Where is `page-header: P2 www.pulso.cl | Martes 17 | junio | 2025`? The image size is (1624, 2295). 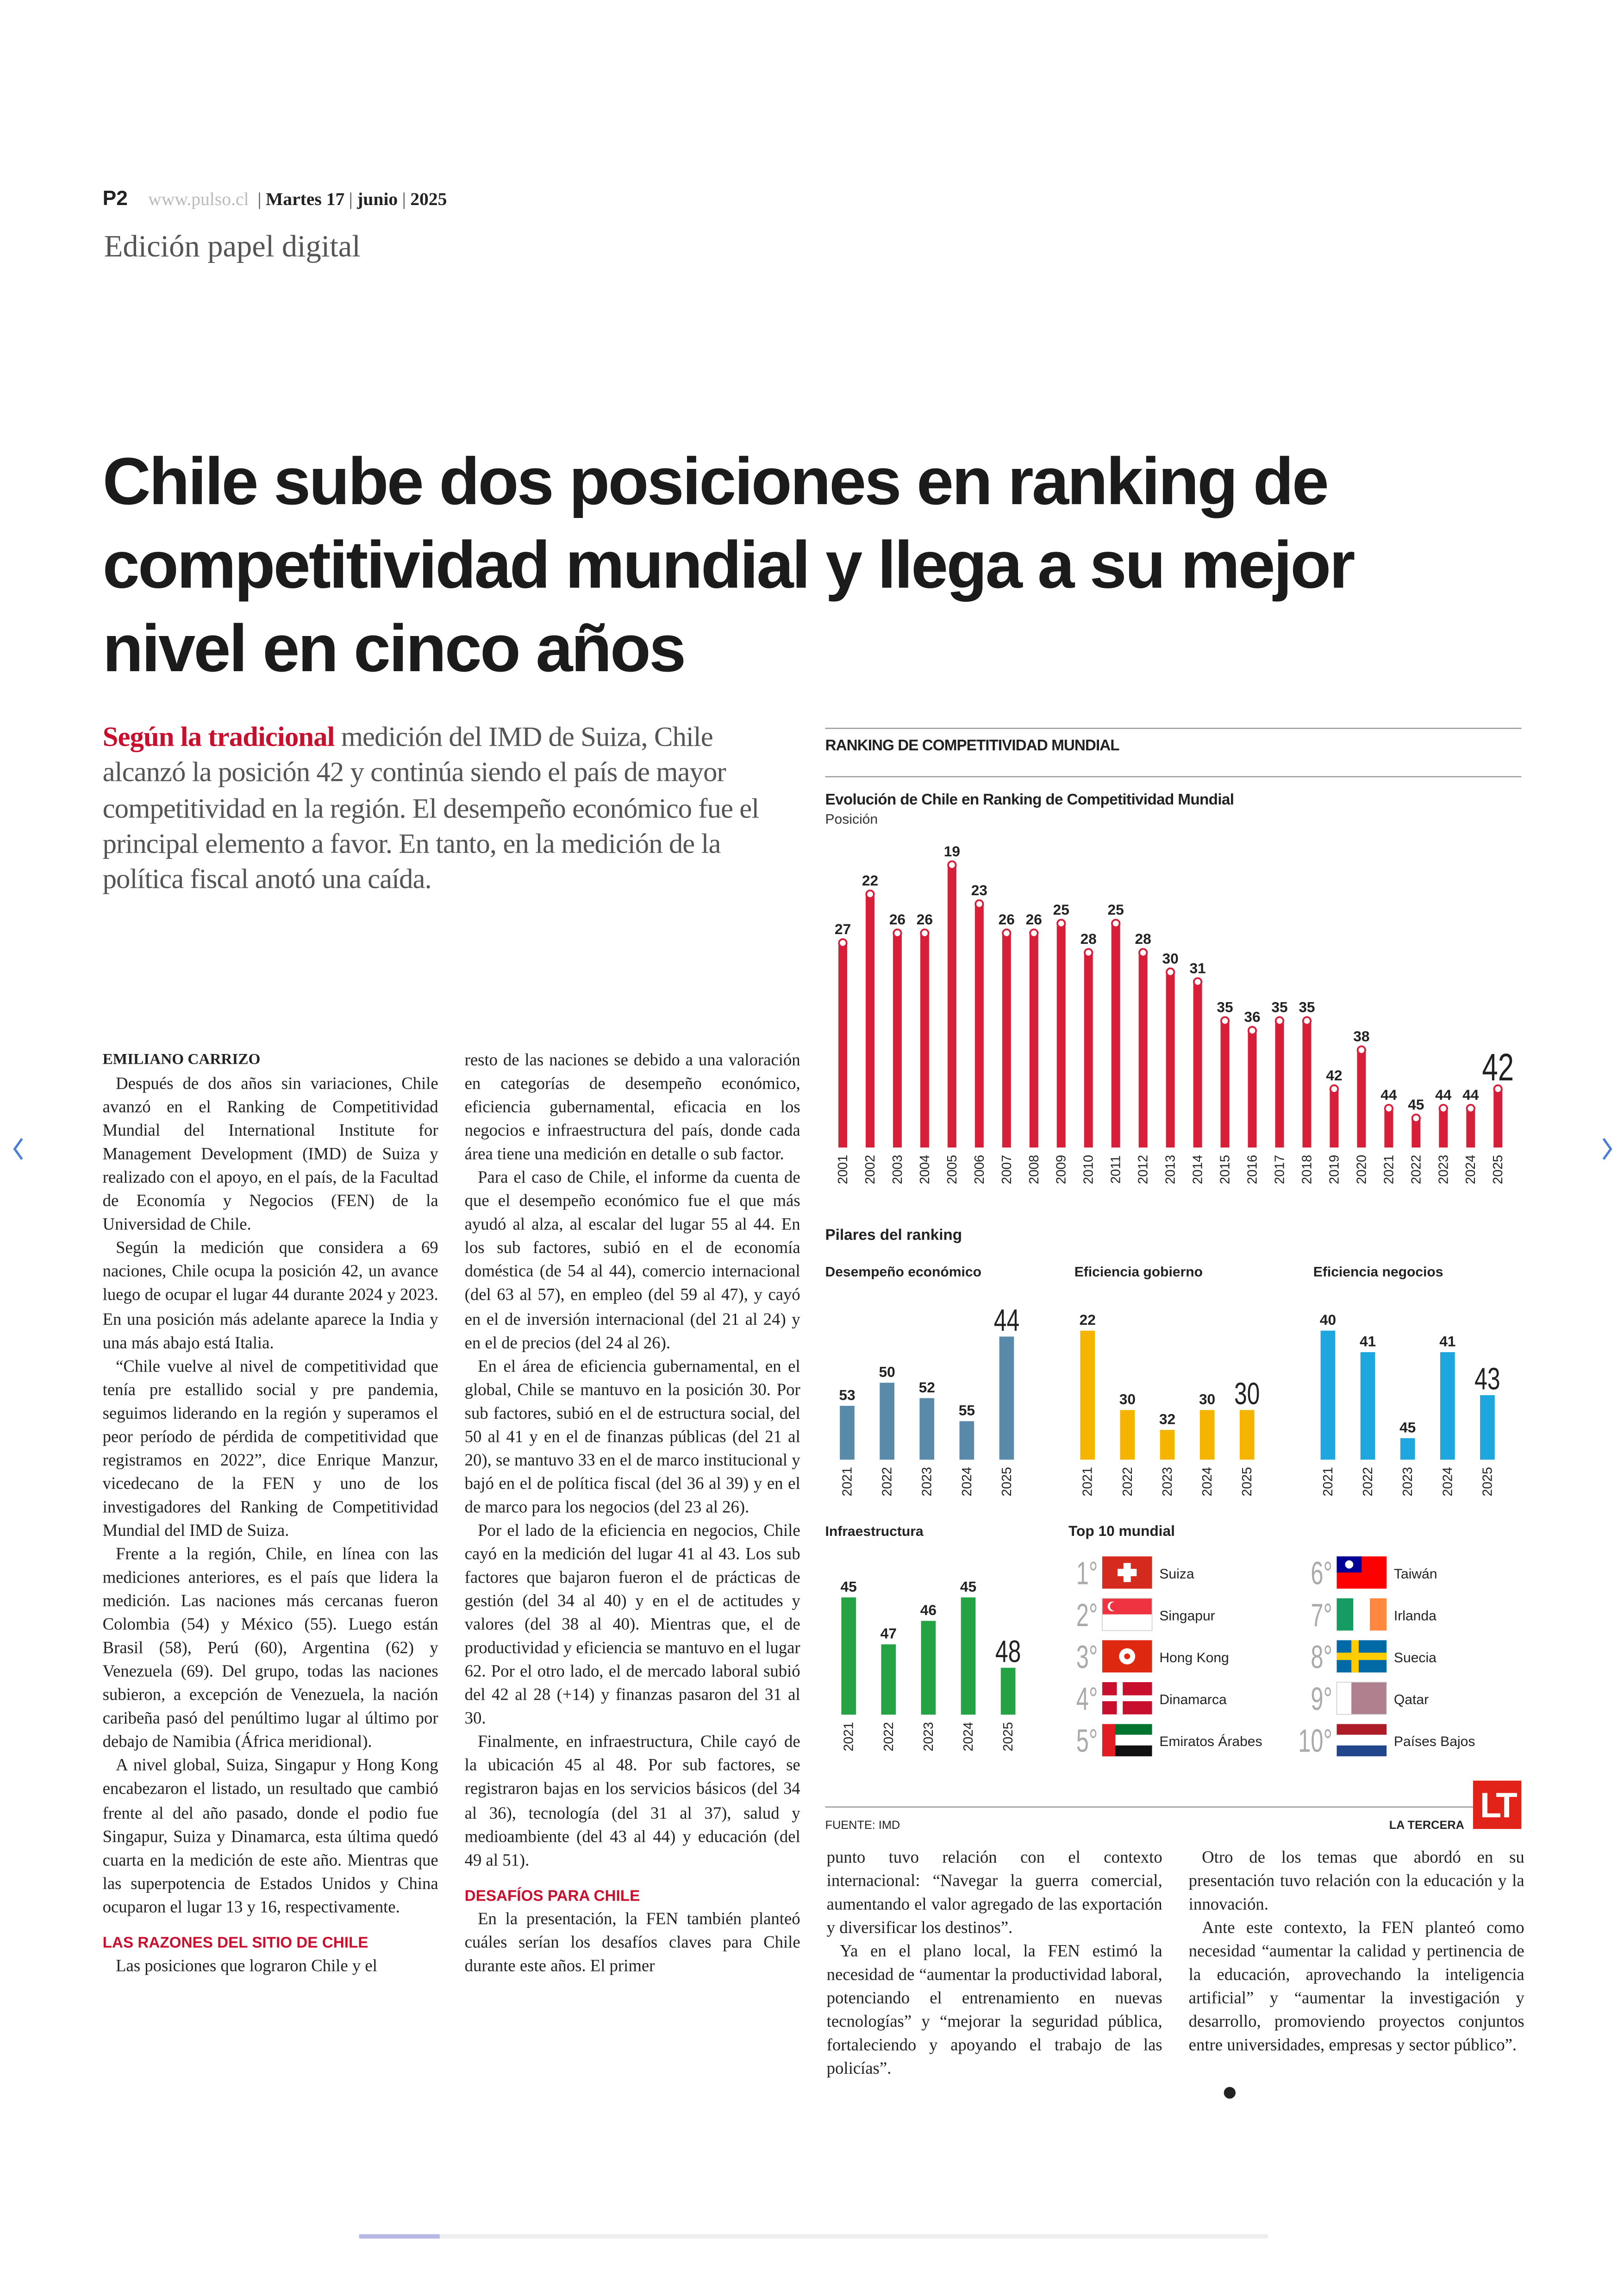
page-header: P2 www.pulso.cl | Martes 17 | junio | 2025 is located at coordinates (274, 198).